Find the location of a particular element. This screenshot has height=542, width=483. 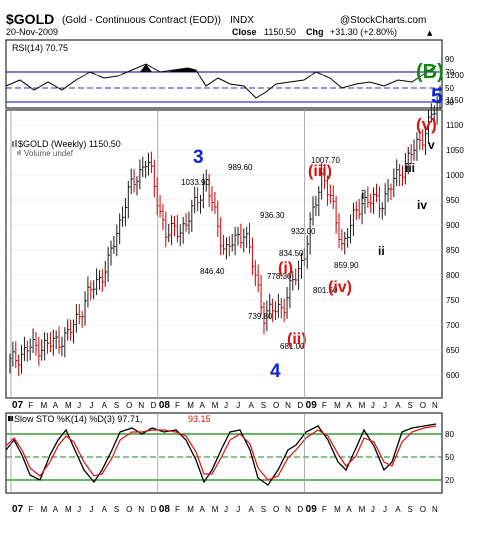

subwave-i-label: i is located at coordinates (362, 195).